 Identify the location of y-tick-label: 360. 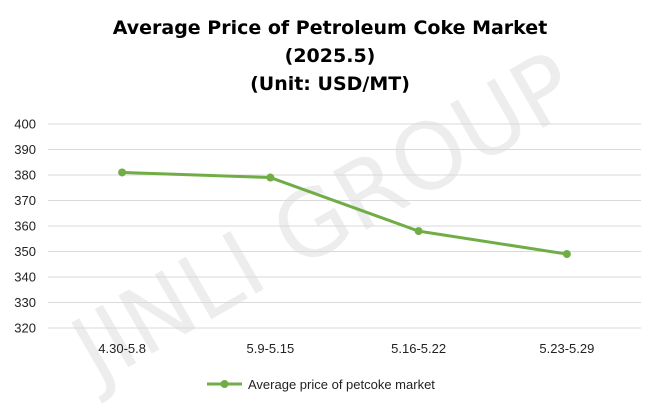
(25, 226).